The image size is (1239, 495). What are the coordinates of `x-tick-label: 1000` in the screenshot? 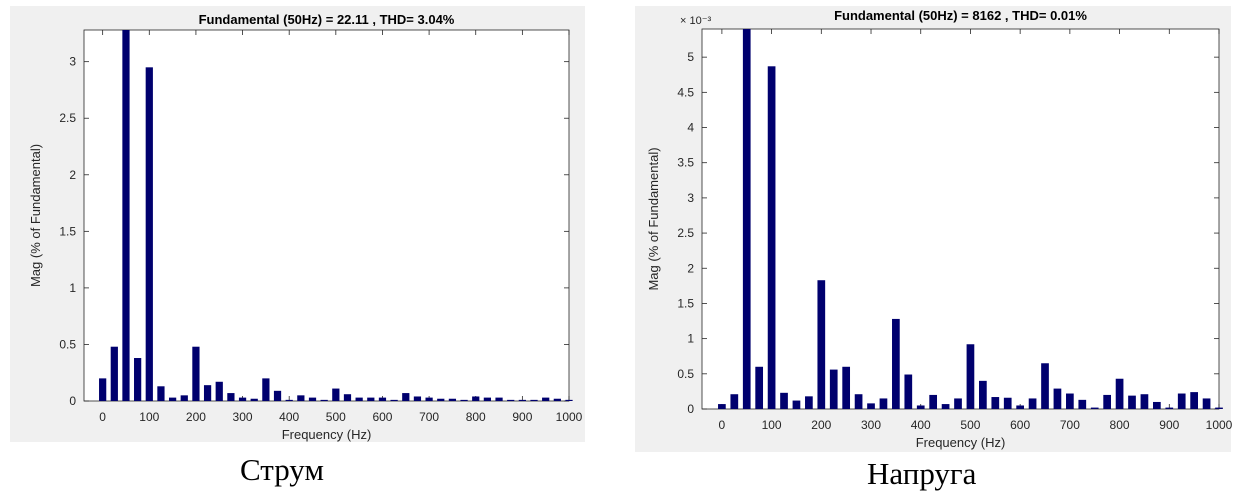 It's located at (1219, 425).